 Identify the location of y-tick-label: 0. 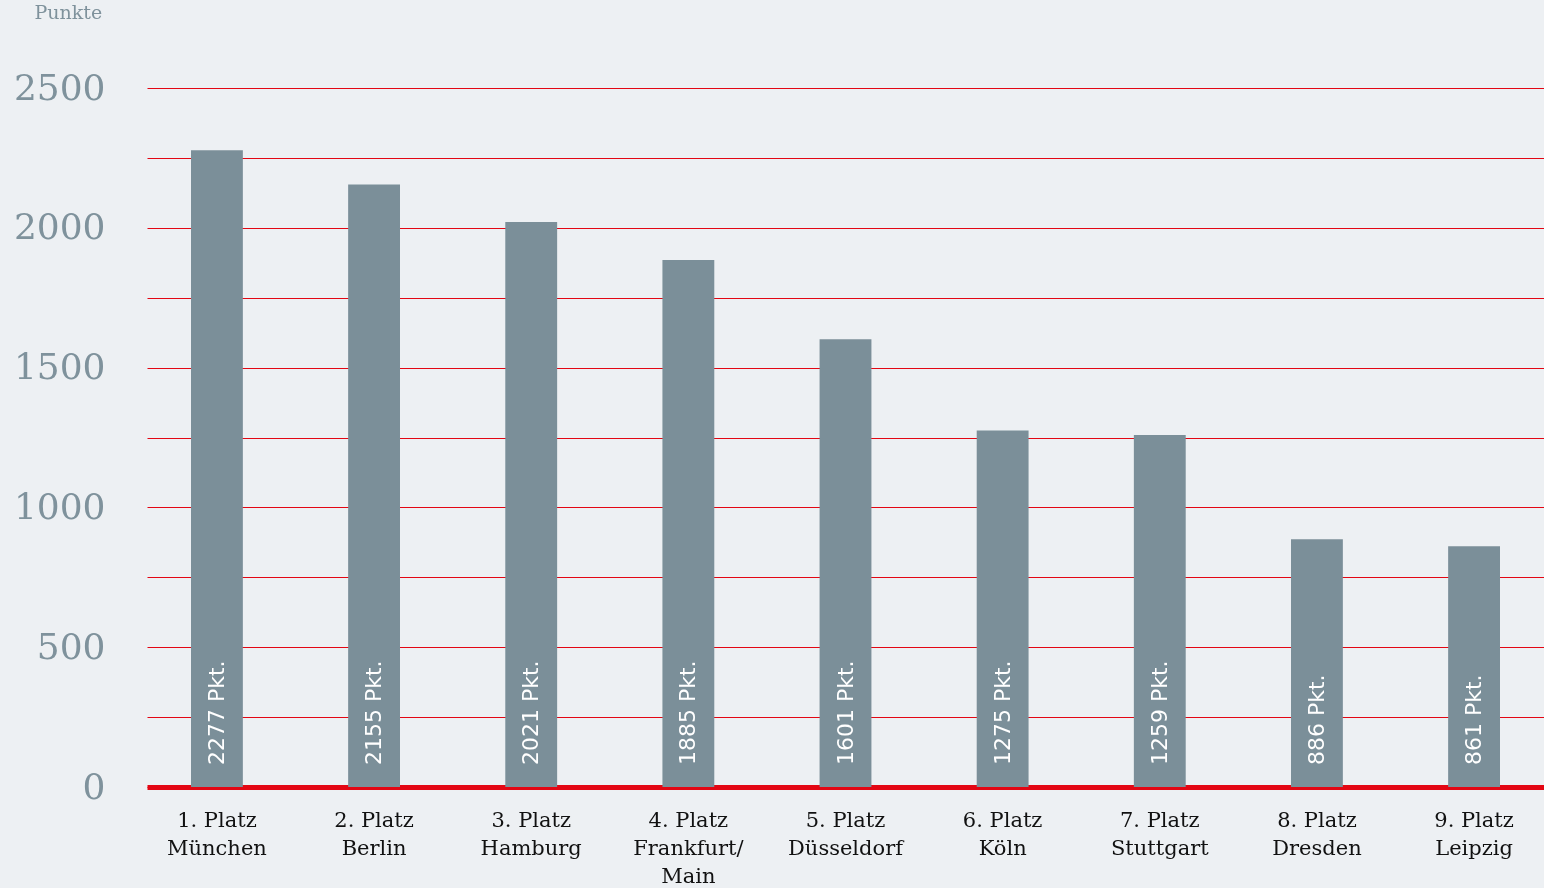
(94, 786).